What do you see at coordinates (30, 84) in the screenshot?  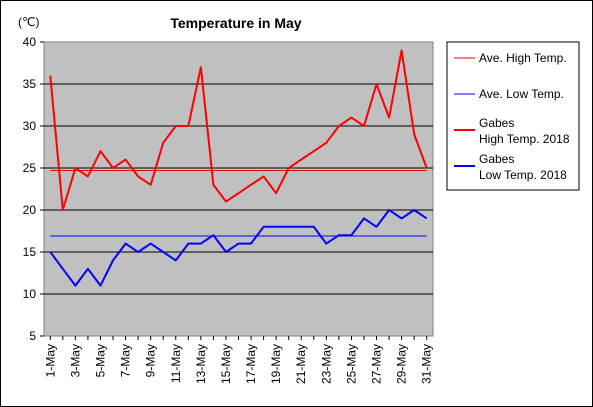 I see `y-tick-label: 35` at bounding box center [30, 84].